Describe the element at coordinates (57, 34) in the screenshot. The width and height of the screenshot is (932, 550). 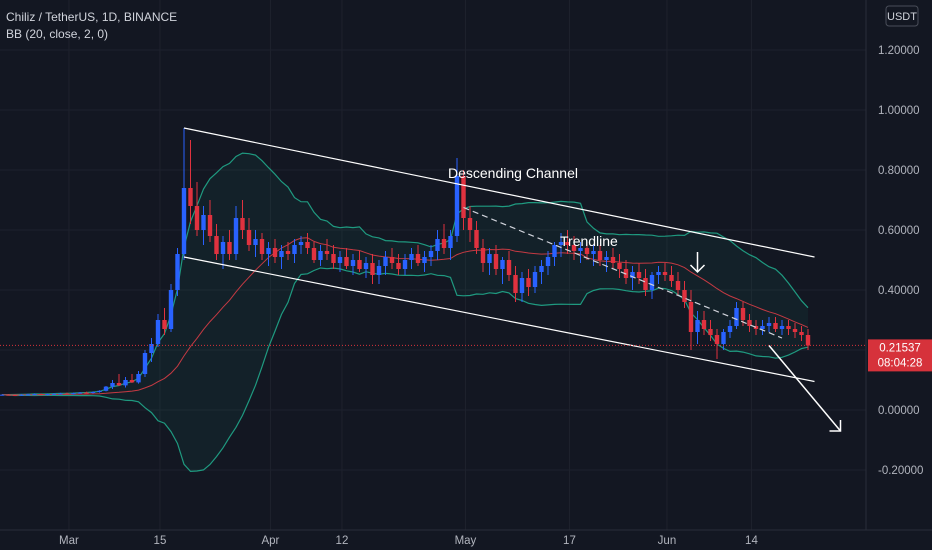
I see `indicator-legend: BB (20, close, 2, 0)` at that location.